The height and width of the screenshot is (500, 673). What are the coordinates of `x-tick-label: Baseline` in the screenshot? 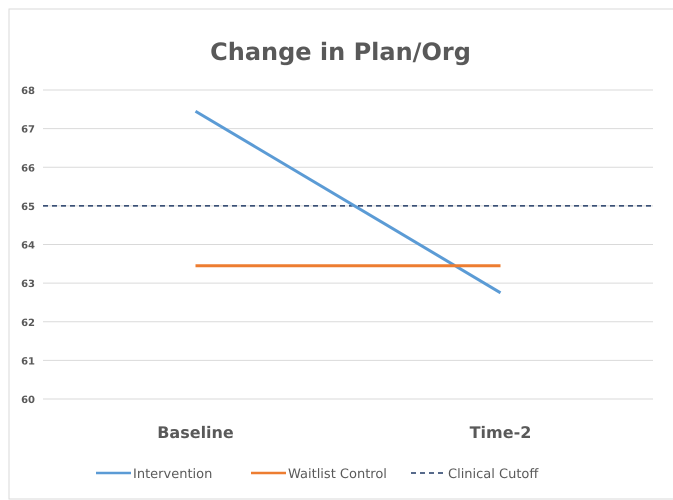 It's located at (195, 432).